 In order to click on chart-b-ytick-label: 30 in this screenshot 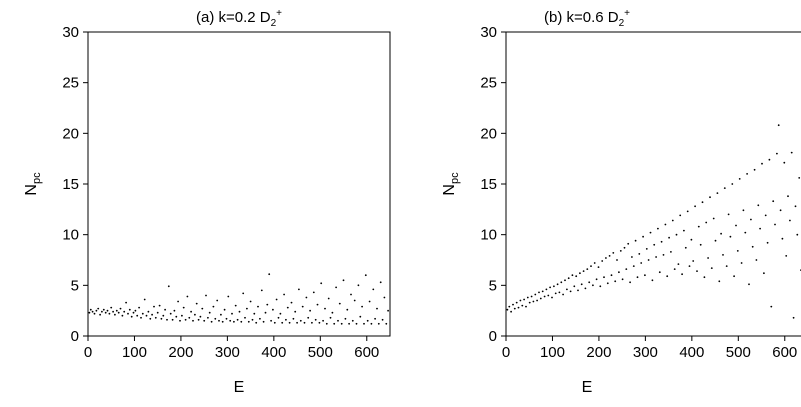, I will do `click(488, 32)`.